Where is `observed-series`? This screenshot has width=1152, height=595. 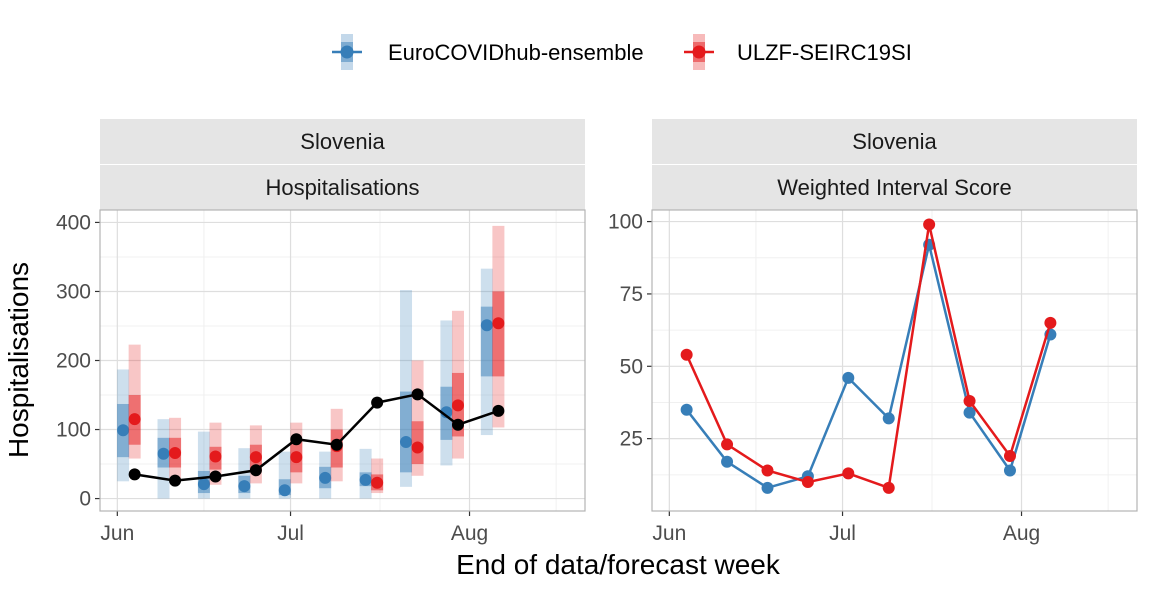 observed-series is located at coordinates (316, 437).